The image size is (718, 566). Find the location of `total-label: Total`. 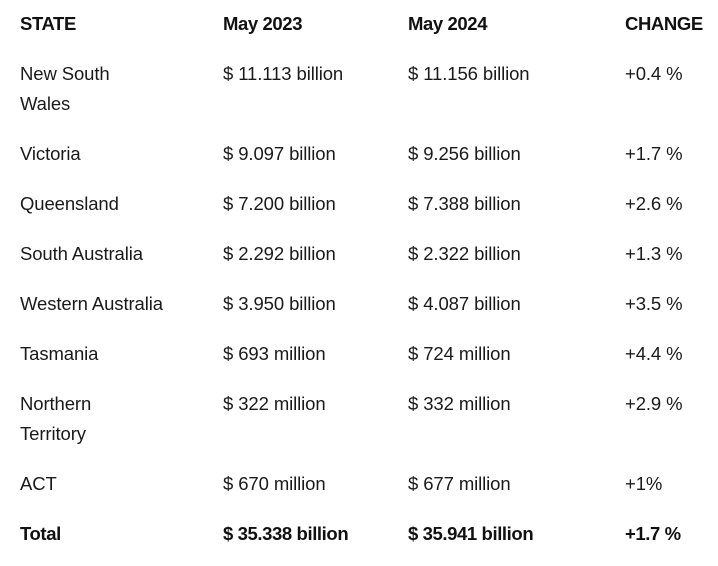

total-label: Total is located at coordinates (40, 533).